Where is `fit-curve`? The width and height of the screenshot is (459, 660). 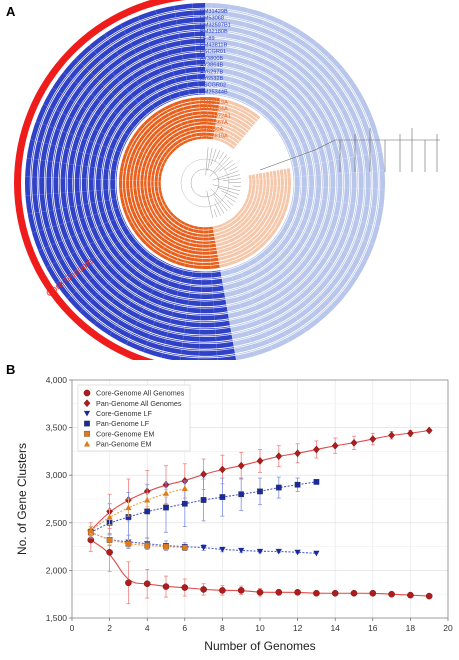
fit-curve is located at coordinates (137, 540).